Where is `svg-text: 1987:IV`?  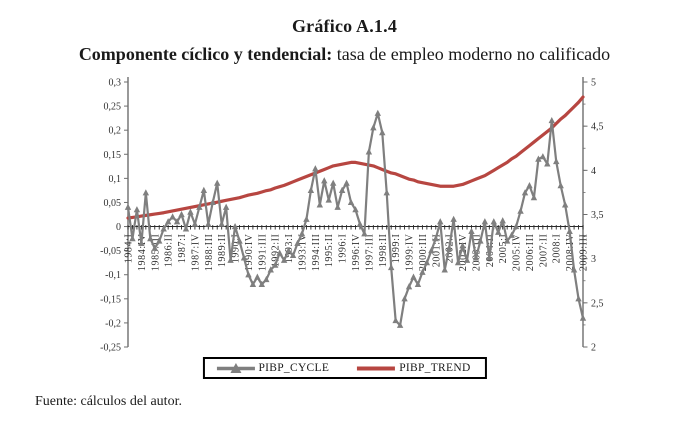 svg-text: 1987:IV is located at coordinates (195, 252).